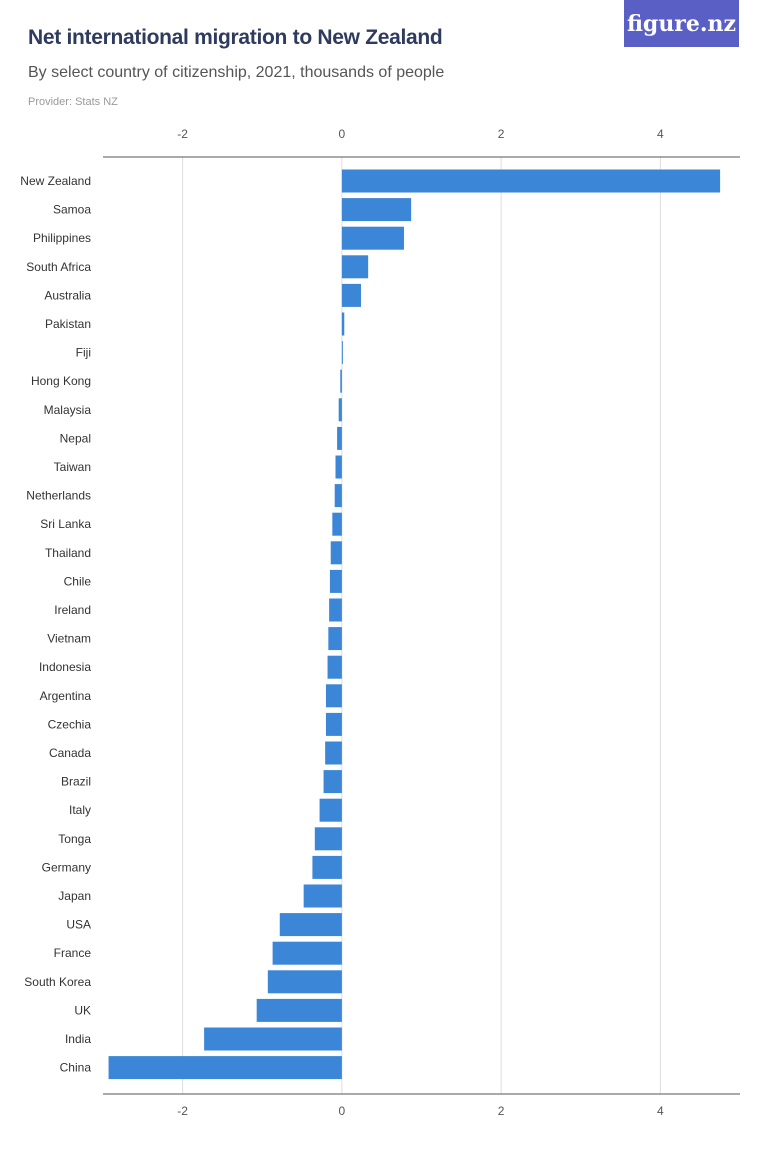  Describe the element at coordinates (660, 1111) in the screenshot. I see `bottom-tick-label: 4` at that location.